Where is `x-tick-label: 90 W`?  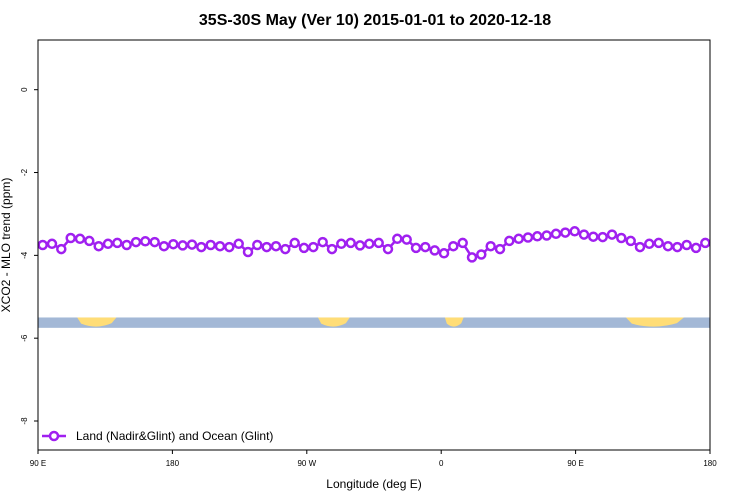 x-tick-label: 90 W is located at coordinates (306, 463).